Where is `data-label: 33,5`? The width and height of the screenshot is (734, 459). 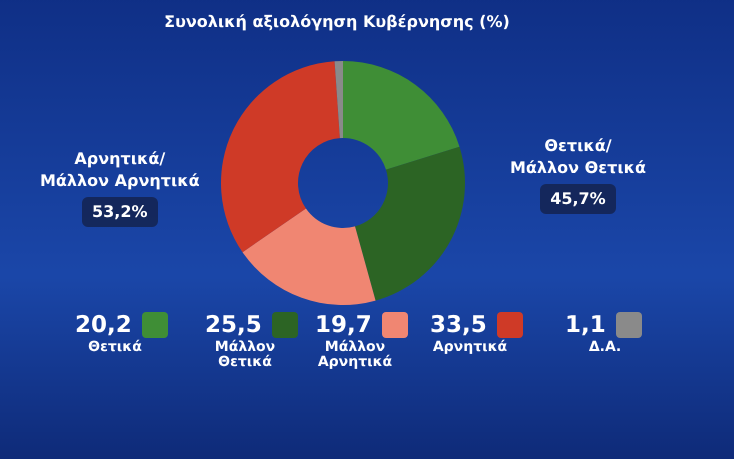 data-label: 33,5 is located at coordinates (458, 325).